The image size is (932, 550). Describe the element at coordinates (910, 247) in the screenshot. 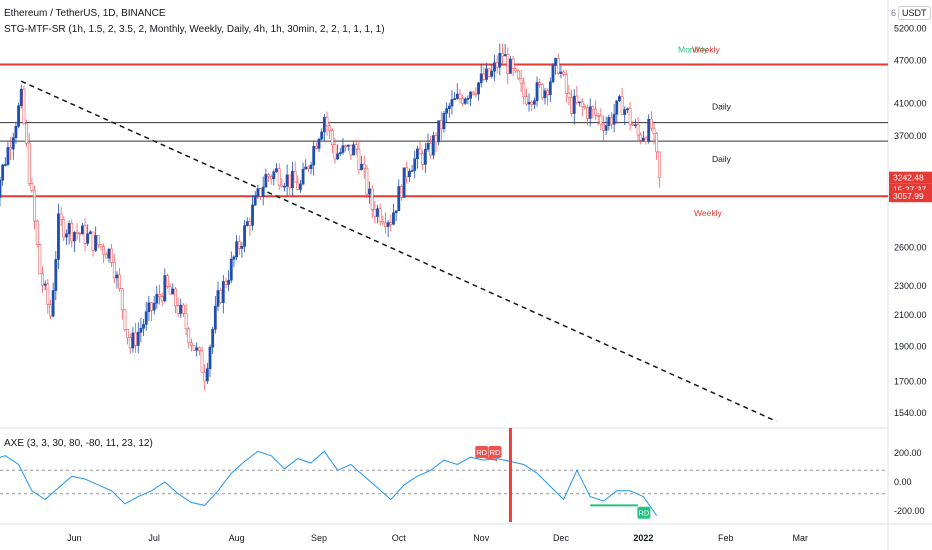

I see `price-tick-label: 2600.00` at that location.